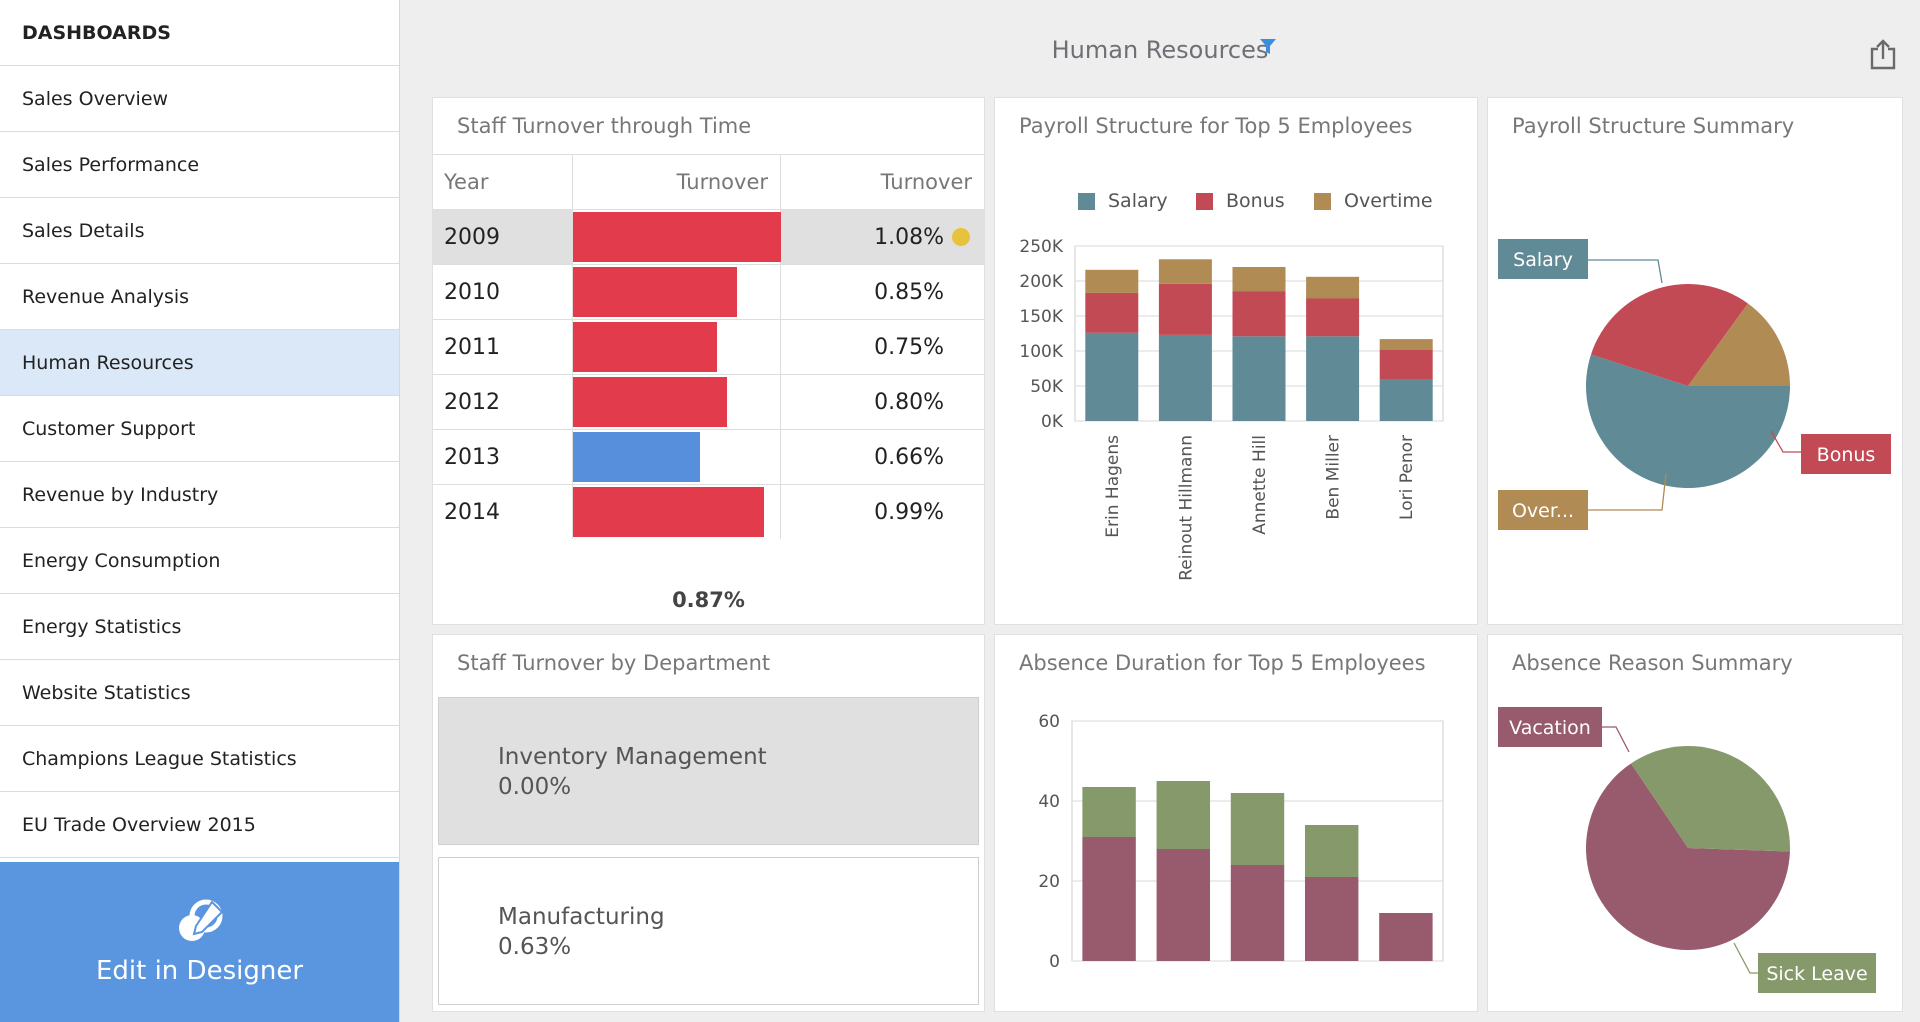  I want to click on grid-header-row: Year Turnover Turnover, so click(708, 181).